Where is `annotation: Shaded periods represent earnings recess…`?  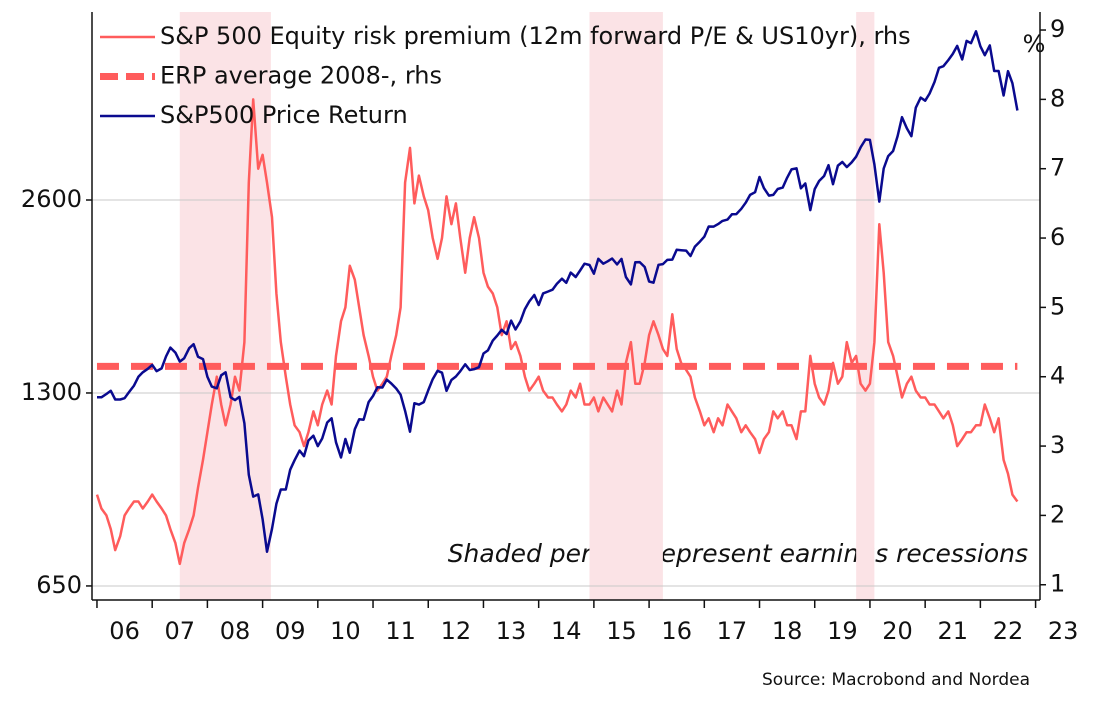
annotation: Shaded periods represent earnings recess… is located at coordinates (738, 553).